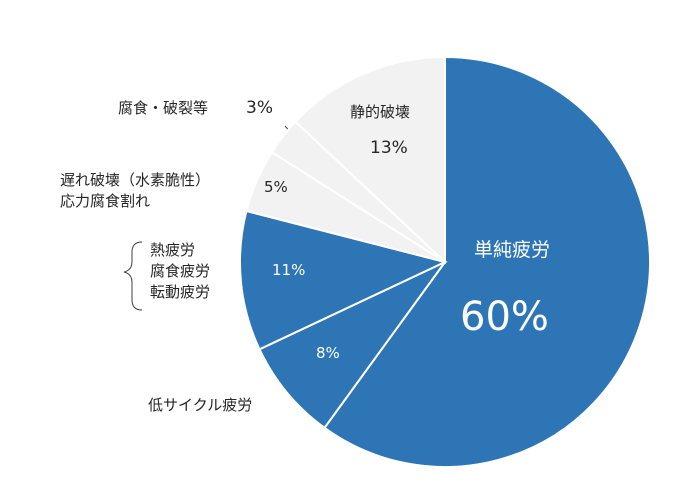  What do you see at coordinates (259, 108) in the screenshot?
I see `value-label: 3%` at bounding box center [259, 108].